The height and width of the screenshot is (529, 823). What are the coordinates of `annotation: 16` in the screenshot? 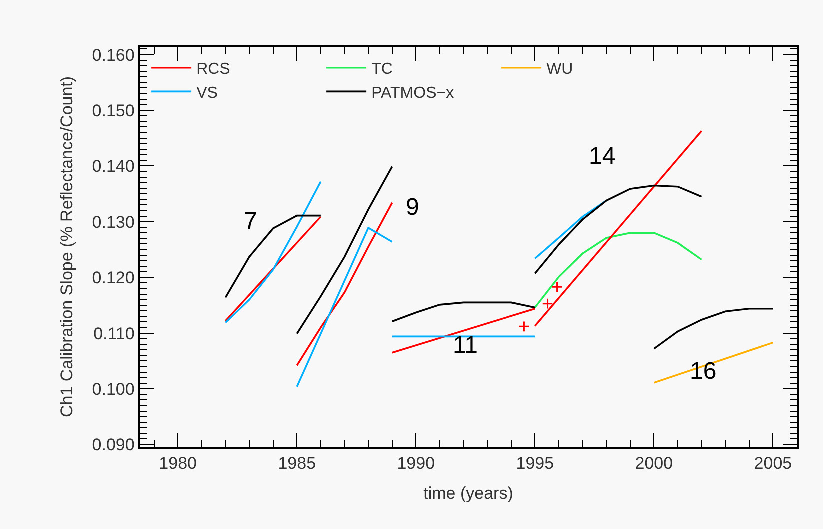 It's located at (703, 371).